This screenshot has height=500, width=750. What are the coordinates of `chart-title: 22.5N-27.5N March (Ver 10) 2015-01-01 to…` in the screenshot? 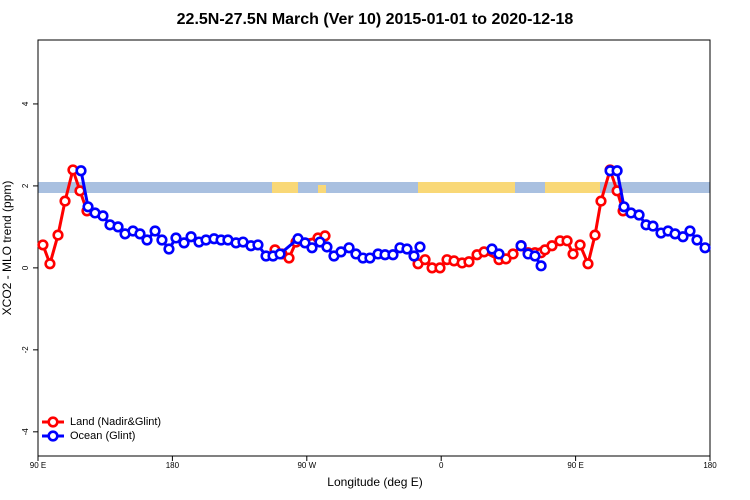 It's located at (375, 19).